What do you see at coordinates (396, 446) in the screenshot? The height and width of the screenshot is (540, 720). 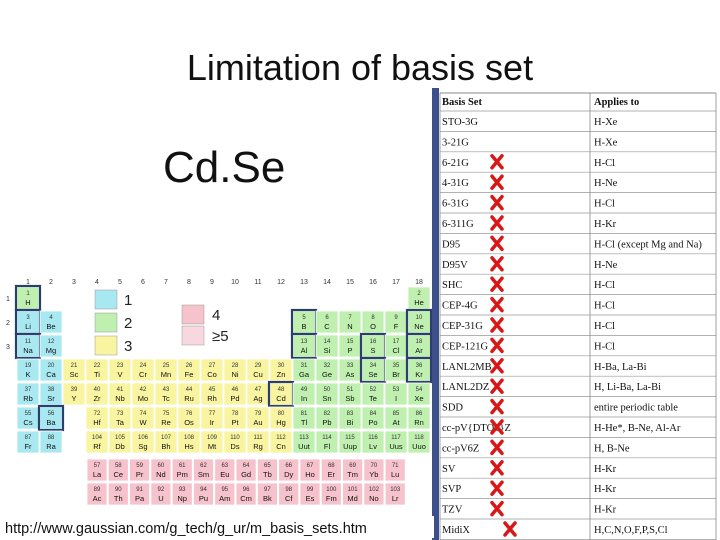 I see `element-symbol: Uus` at bounding box center [396, 446].